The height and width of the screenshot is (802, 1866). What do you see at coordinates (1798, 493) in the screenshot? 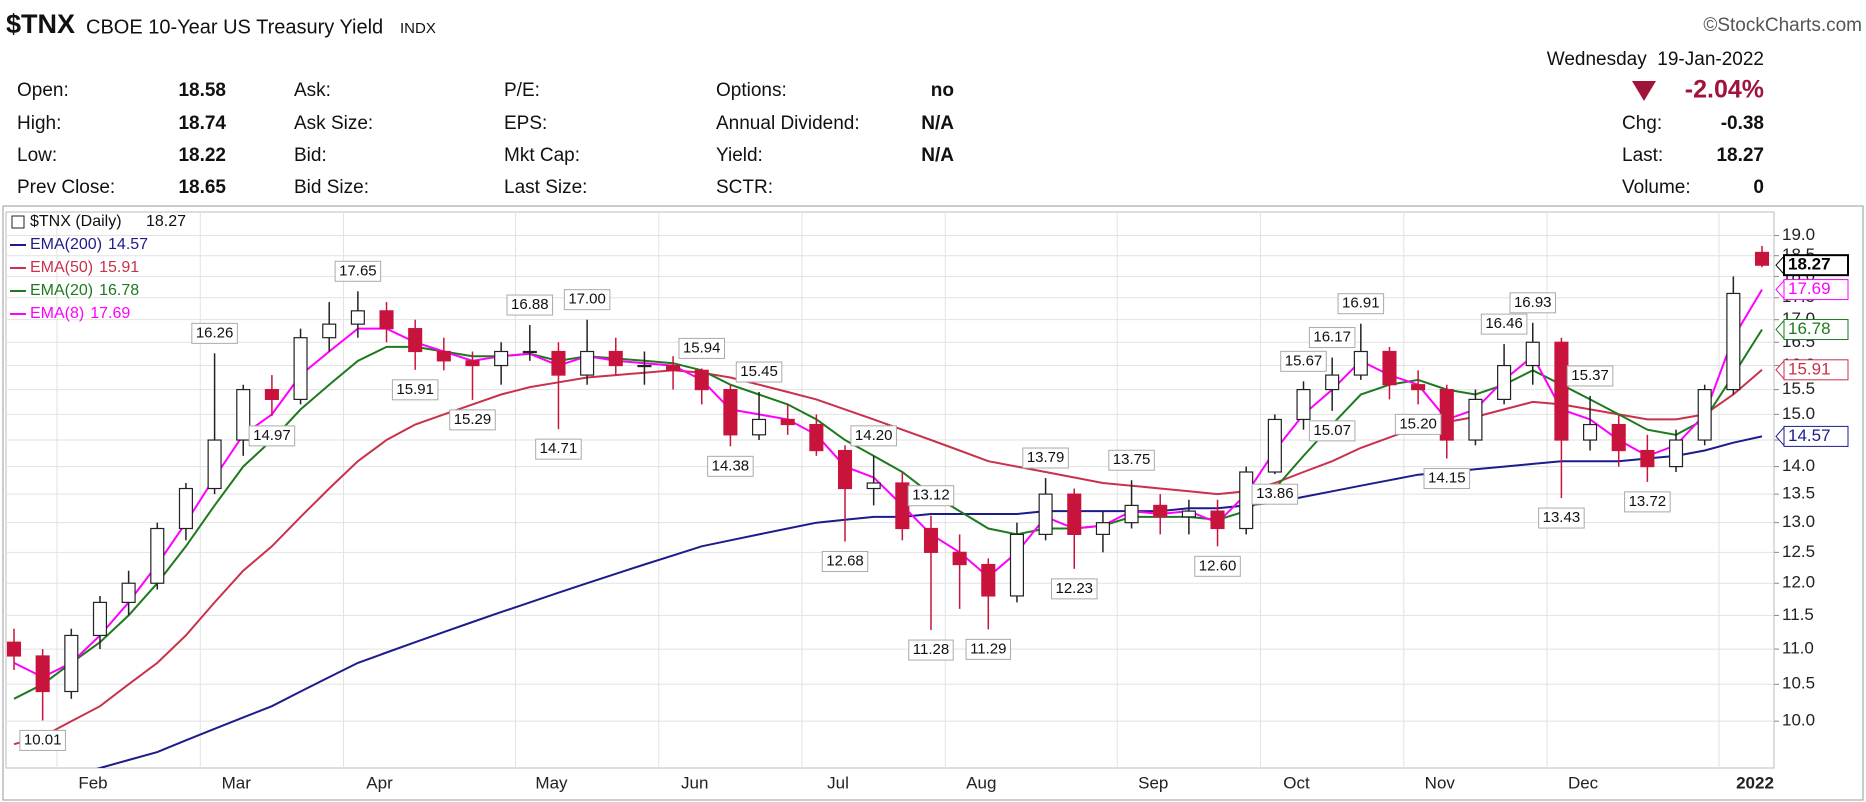
I see `y-tick-label: 13.5` at bounding box center [1798, 493].